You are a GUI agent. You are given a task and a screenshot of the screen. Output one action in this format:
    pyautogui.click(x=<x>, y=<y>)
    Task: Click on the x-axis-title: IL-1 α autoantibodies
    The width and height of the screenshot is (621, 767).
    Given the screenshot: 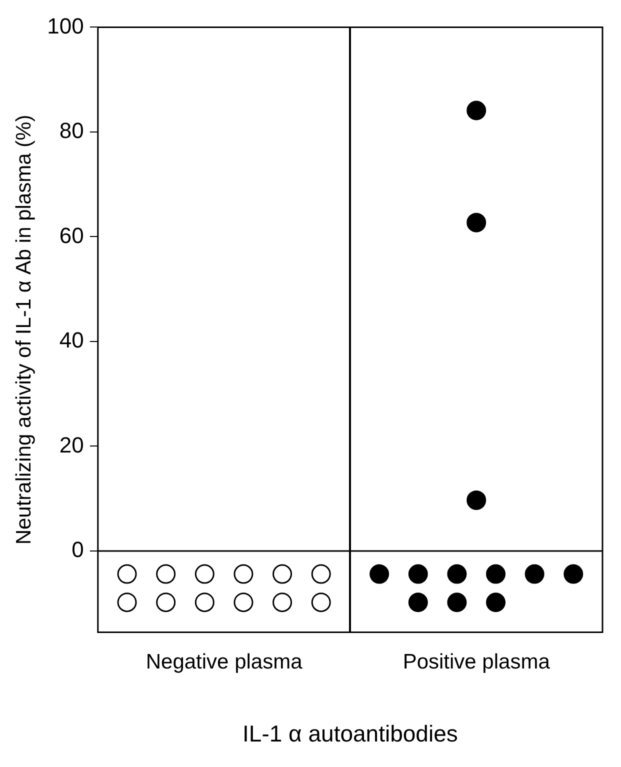 What is the action you would take?
    pyautogui.click(x=350, y=733)
    